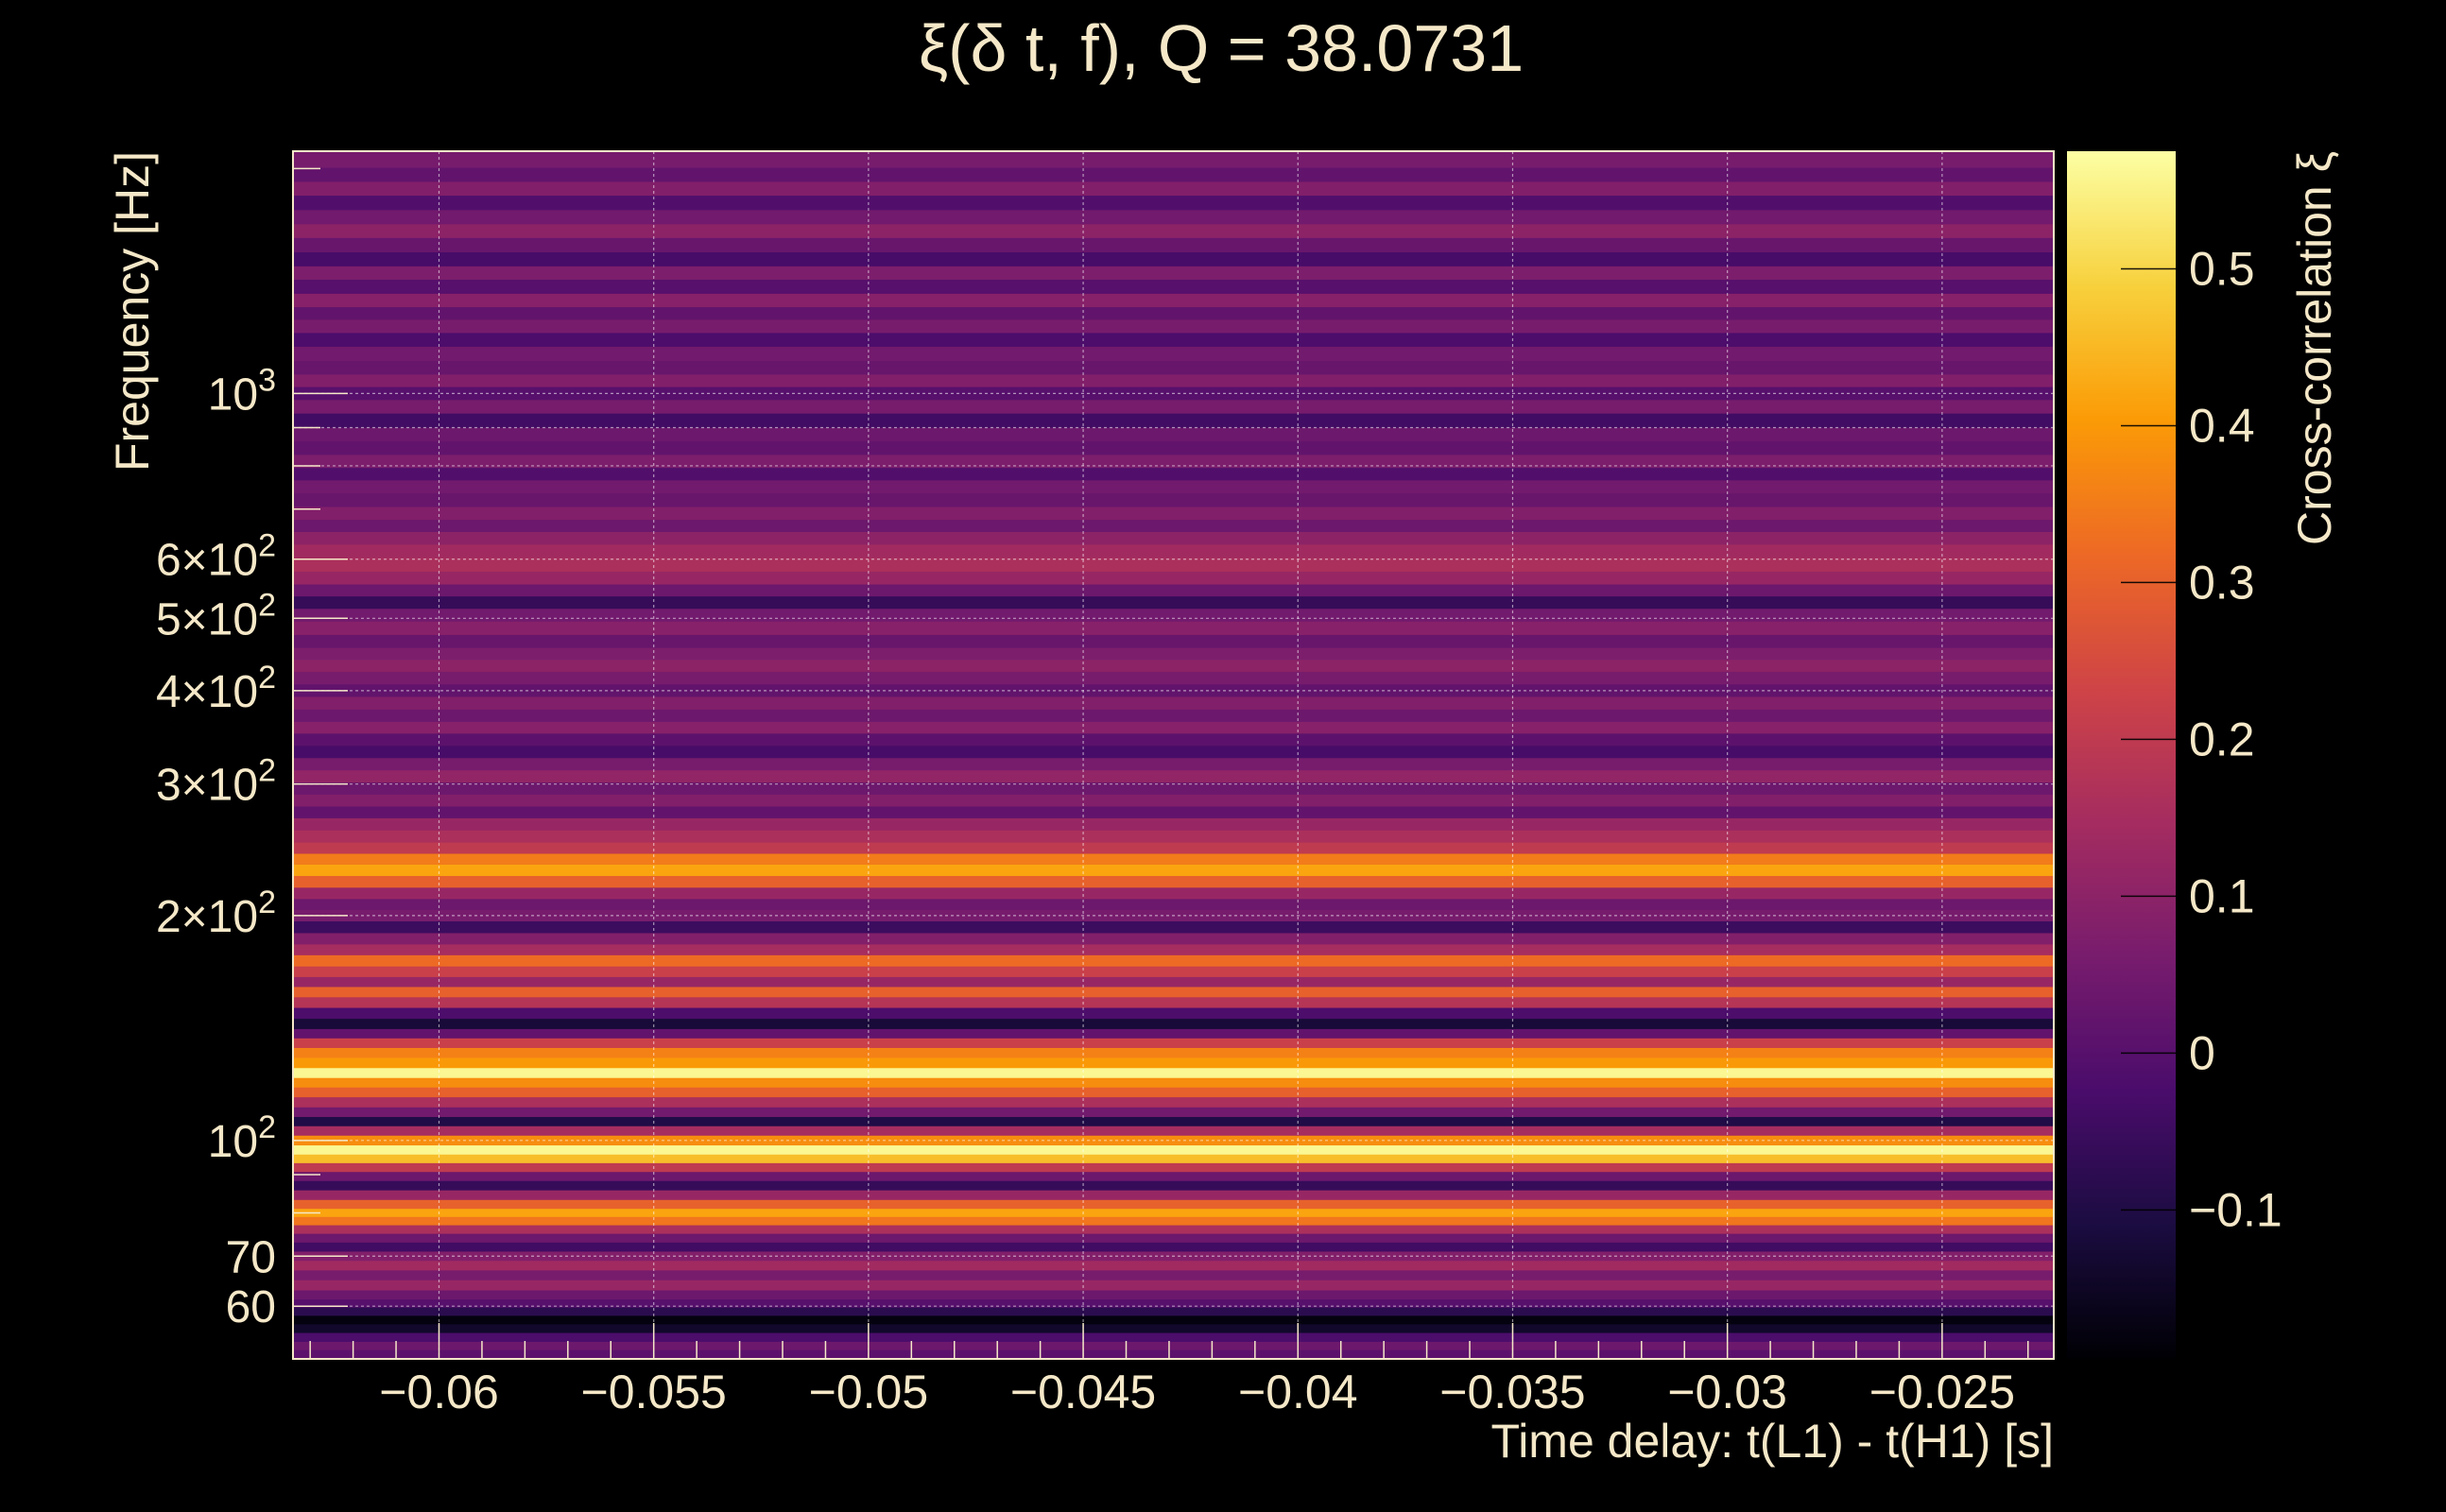 Image resolution: width=2446 pixels, height=1512 pixels. I want to click on y-tick-label: 4×10², so click(216, 688).